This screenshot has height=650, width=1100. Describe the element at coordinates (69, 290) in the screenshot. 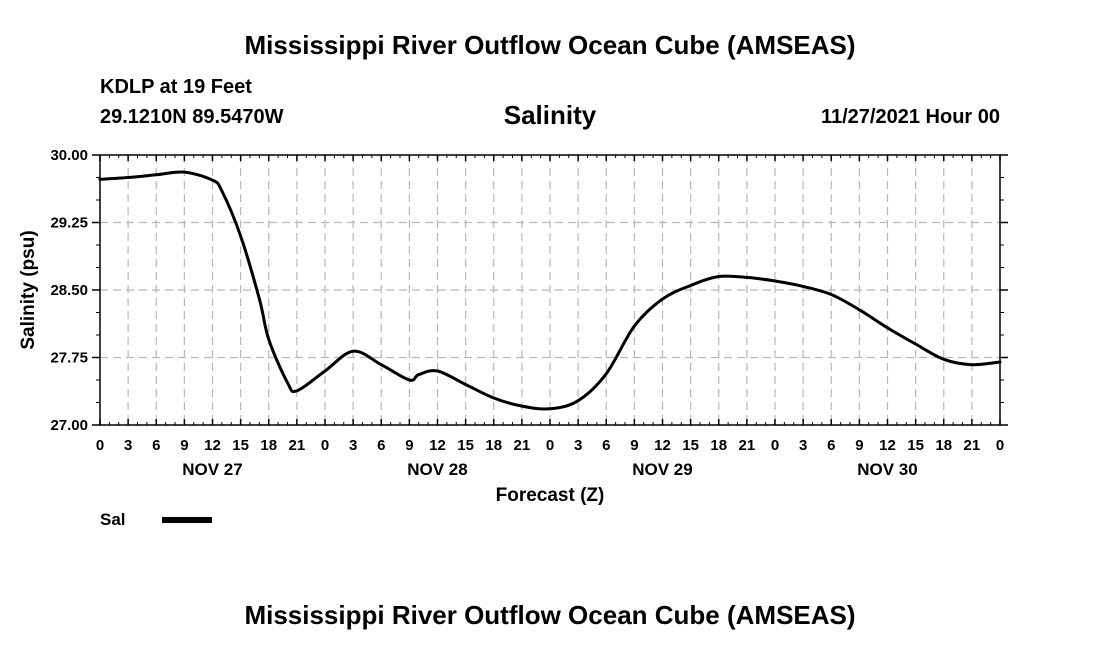

I see `y-tick-label: 28.50` at that location.